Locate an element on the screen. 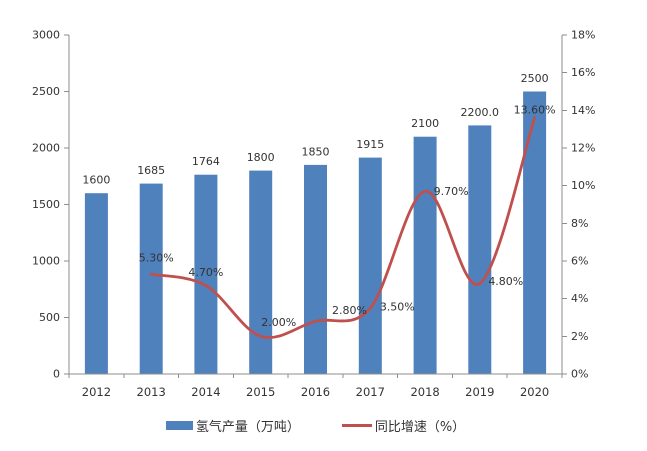 This screenshot has width=647, height=451. bar-value-label-2018: 2100 is located at coordinates (425, 123).